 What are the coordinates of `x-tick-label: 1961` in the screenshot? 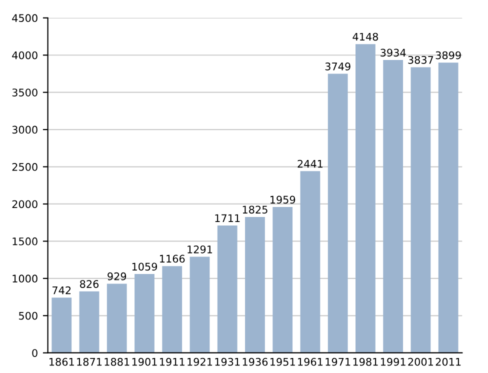 It's located at (310, 362).